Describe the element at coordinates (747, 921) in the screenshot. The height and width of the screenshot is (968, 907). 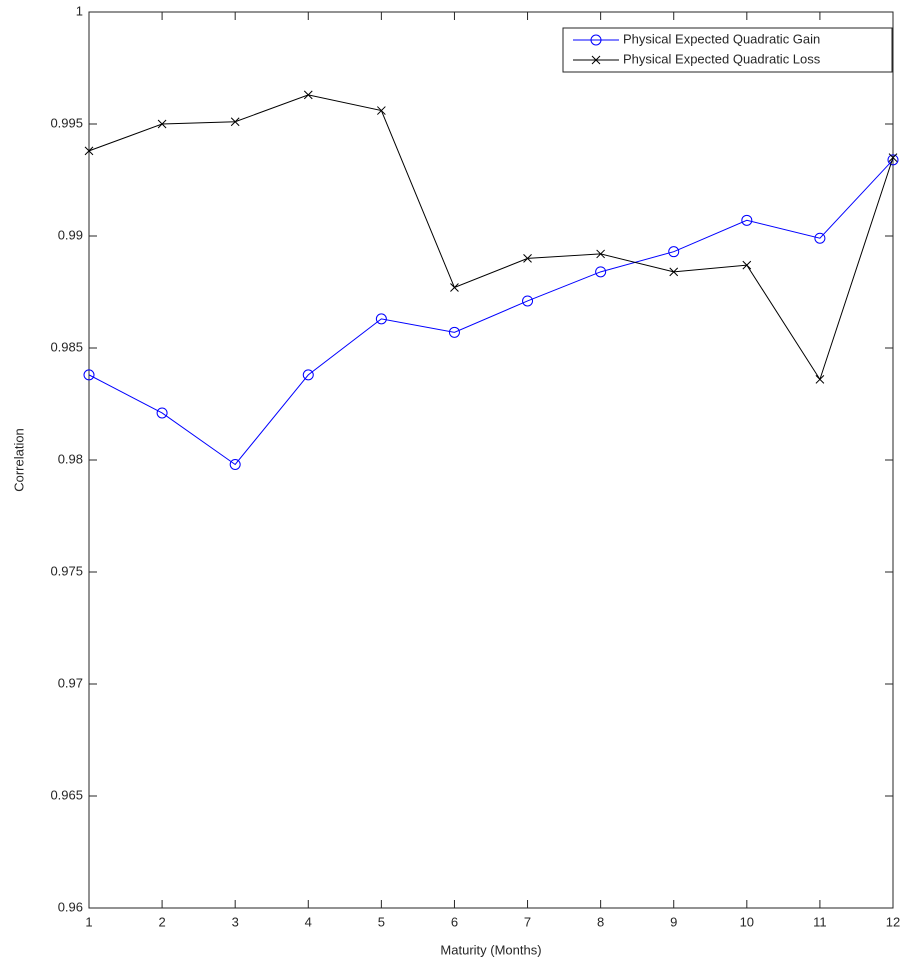
I see `x-tick-label: 10` at that location.